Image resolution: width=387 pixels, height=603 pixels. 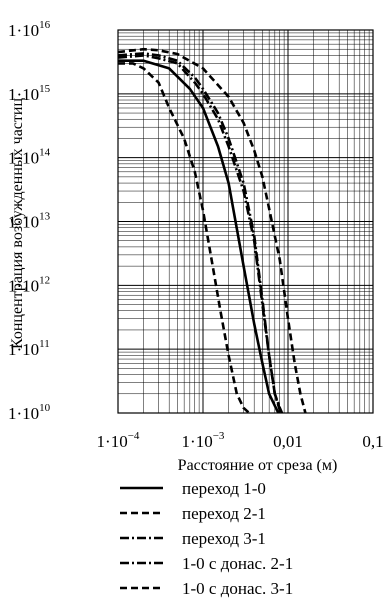 I want to click on y-tick-exponent: 16, so click(x=45, y=25).